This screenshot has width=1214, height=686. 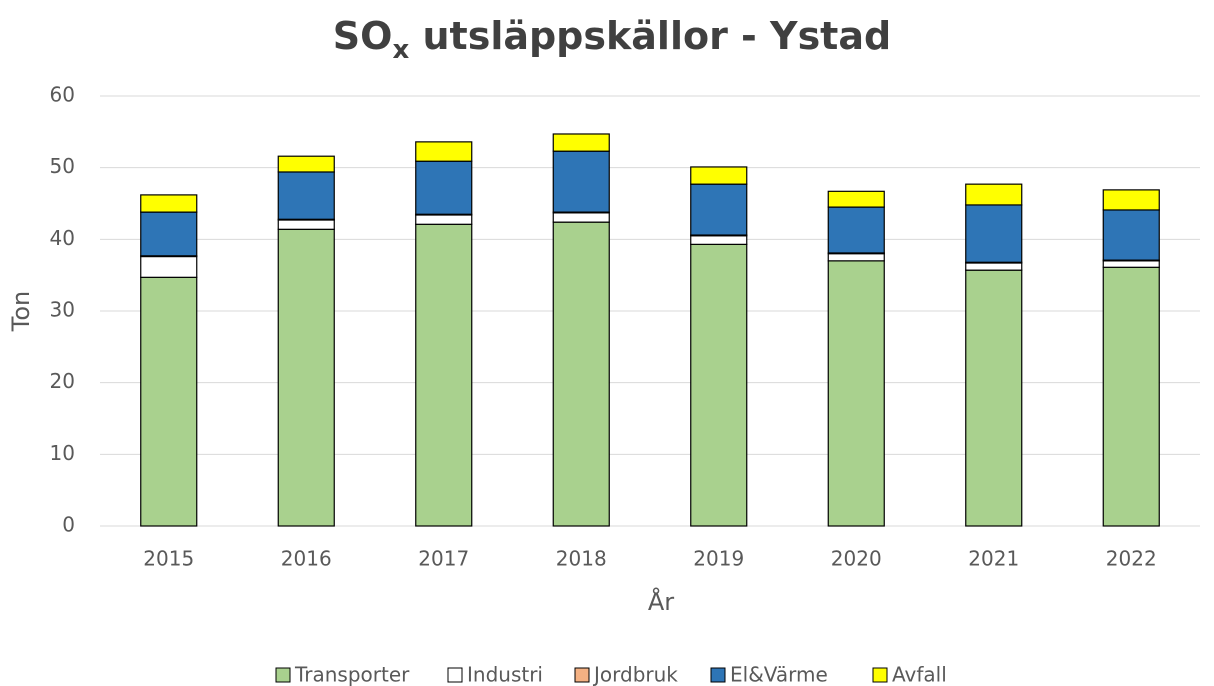 I want to click on x-tick-label: 2021, so click(x=993, y=559).